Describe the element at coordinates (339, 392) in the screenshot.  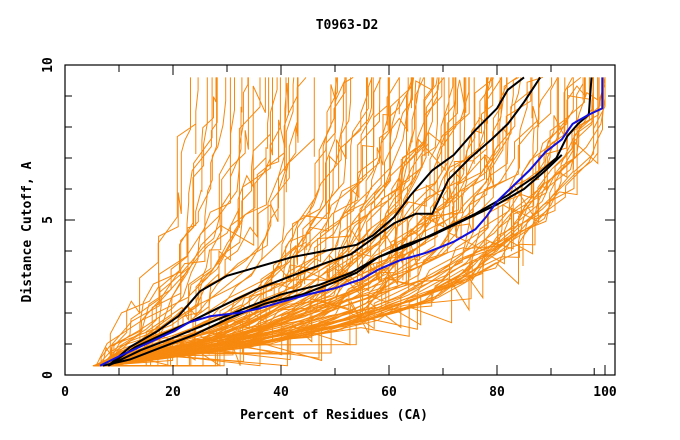
I see `x-tick-labels: 0 20 40 60 80 100` at that location.